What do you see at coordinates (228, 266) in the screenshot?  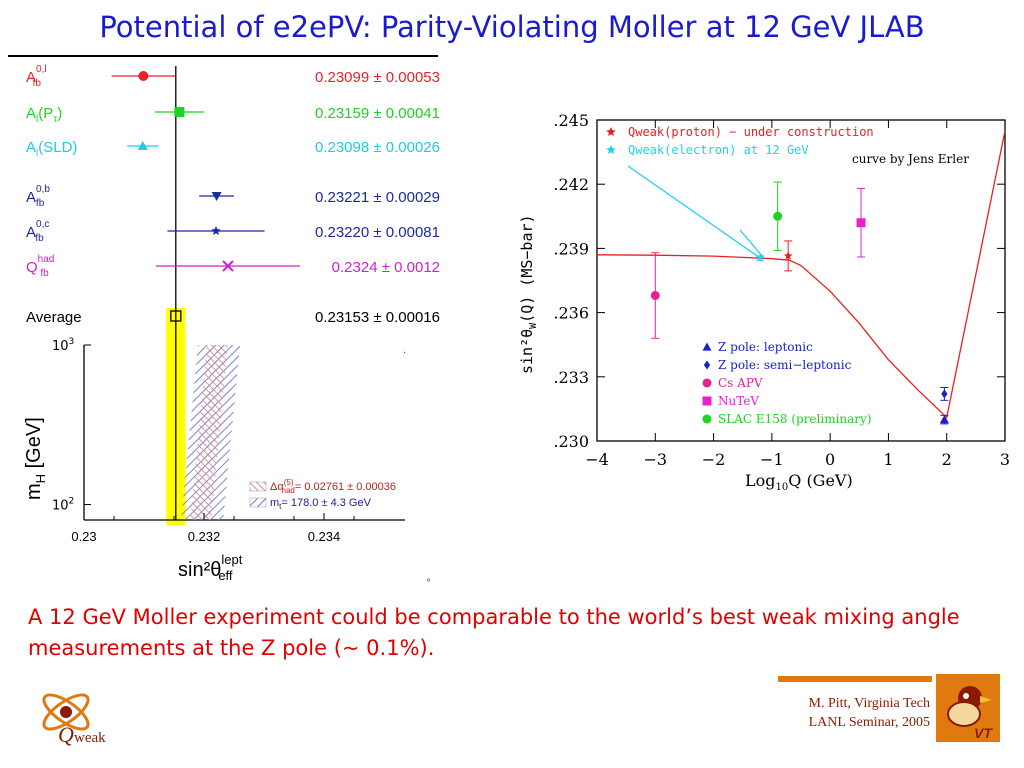 I see `cross-marker` at bounding box center [228, 266].